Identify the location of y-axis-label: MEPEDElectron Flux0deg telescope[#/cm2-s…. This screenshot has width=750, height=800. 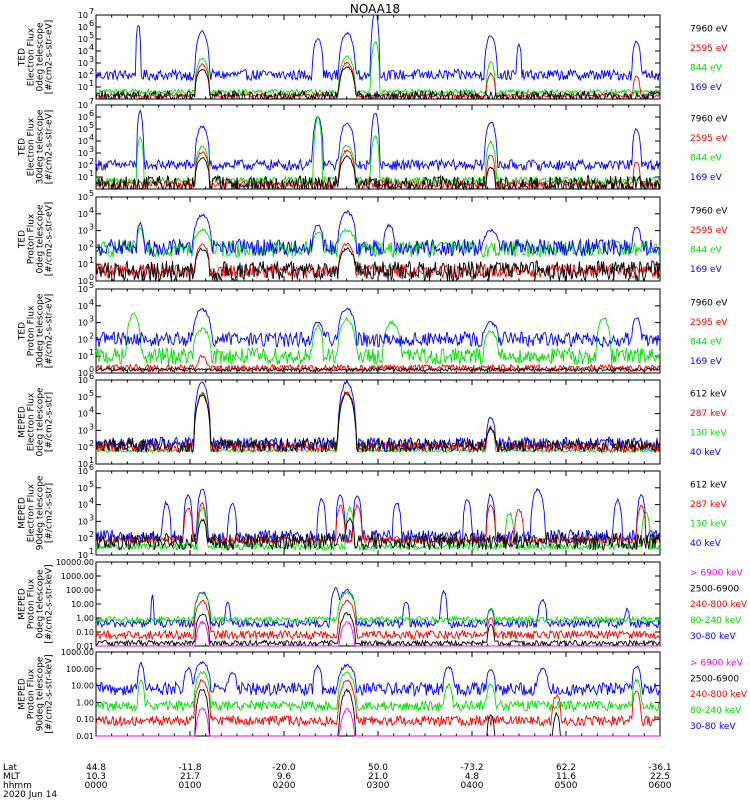
(36, 422).